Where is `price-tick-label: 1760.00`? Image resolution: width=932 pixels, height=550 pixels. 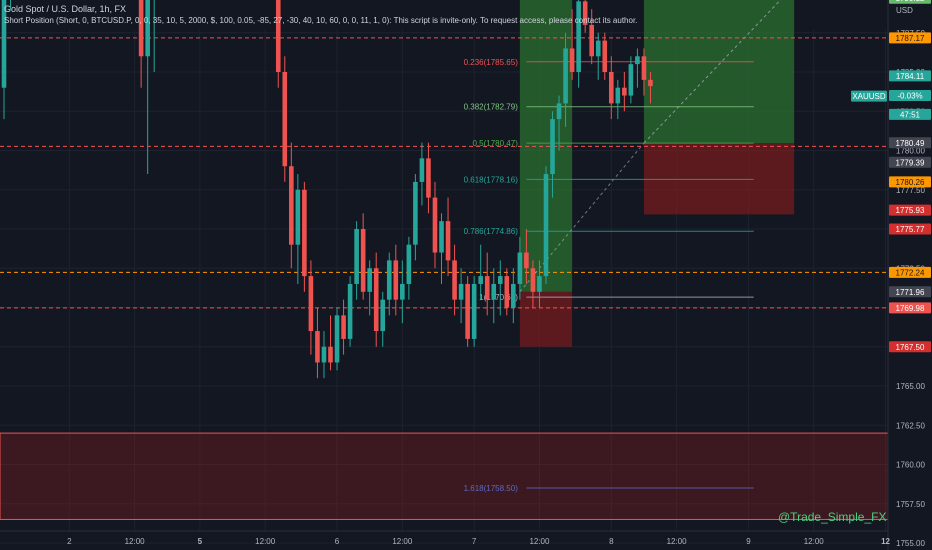
price-tick-label: 1760.00 is located at coordinates (910, 465).